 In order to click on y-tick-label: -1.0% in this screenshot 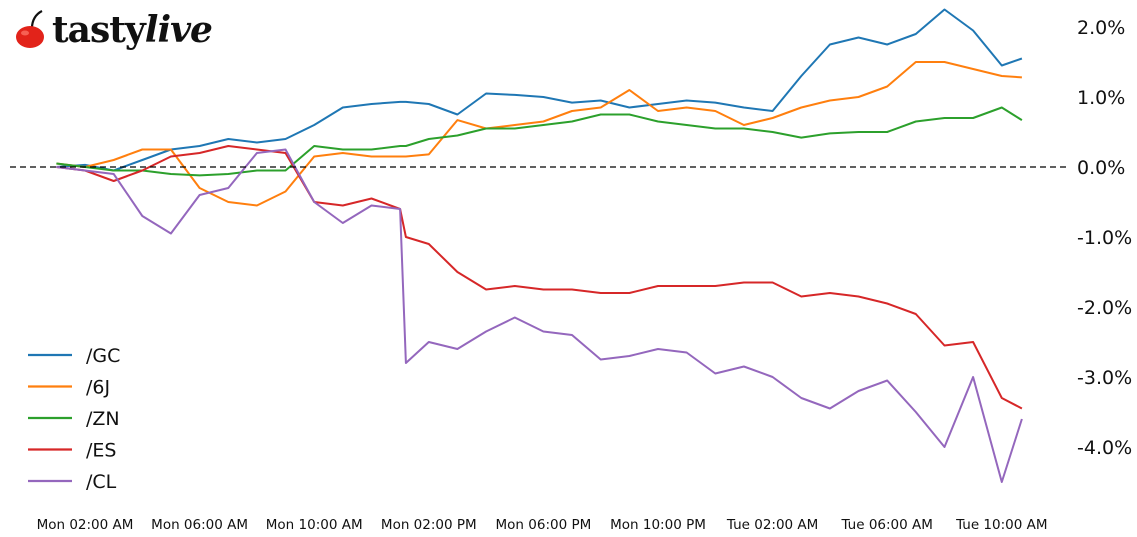, I will do `click(1104, 238)`.